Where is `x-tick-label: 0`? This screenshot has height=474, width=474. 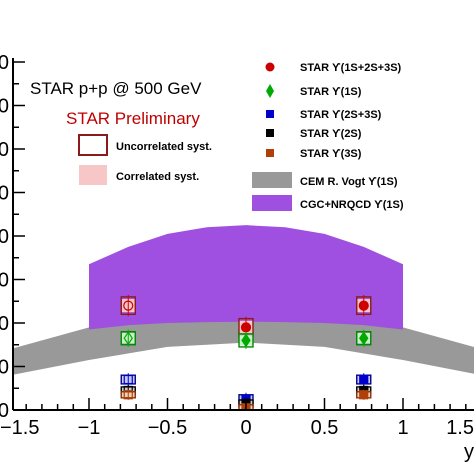 x-tick-label: 0 is located at coordinates (245, 428).